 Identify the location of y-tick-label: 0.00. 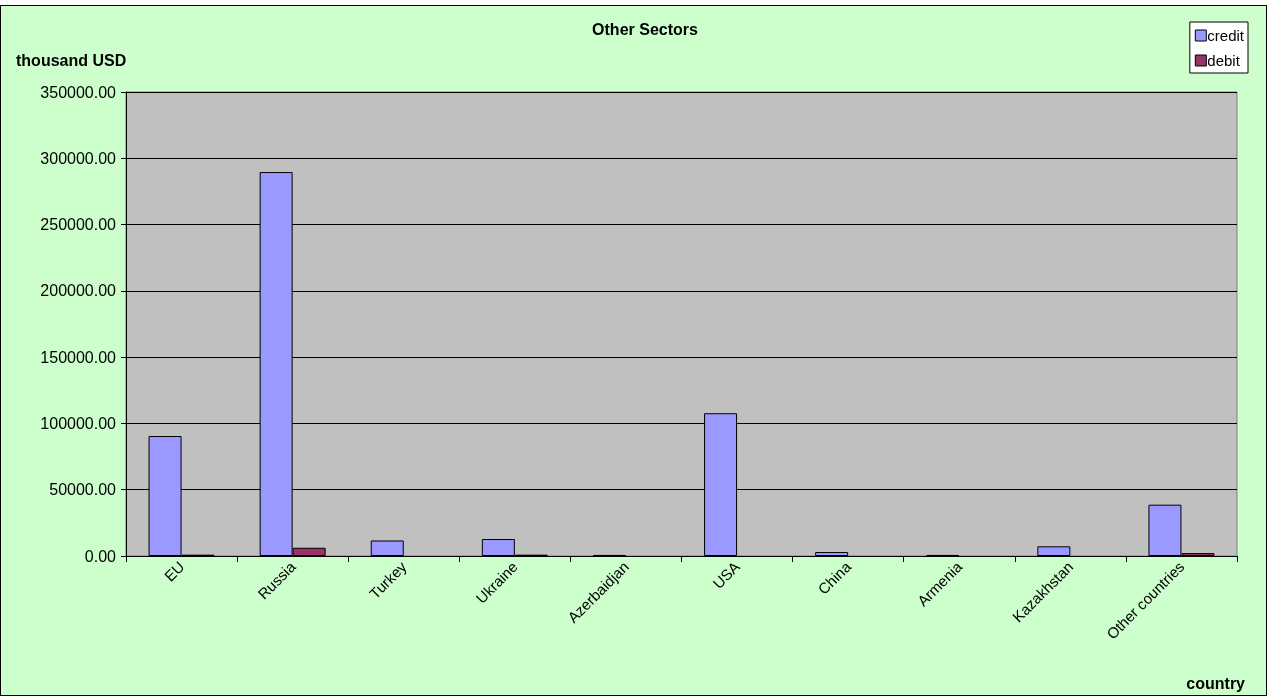
(100, 556).